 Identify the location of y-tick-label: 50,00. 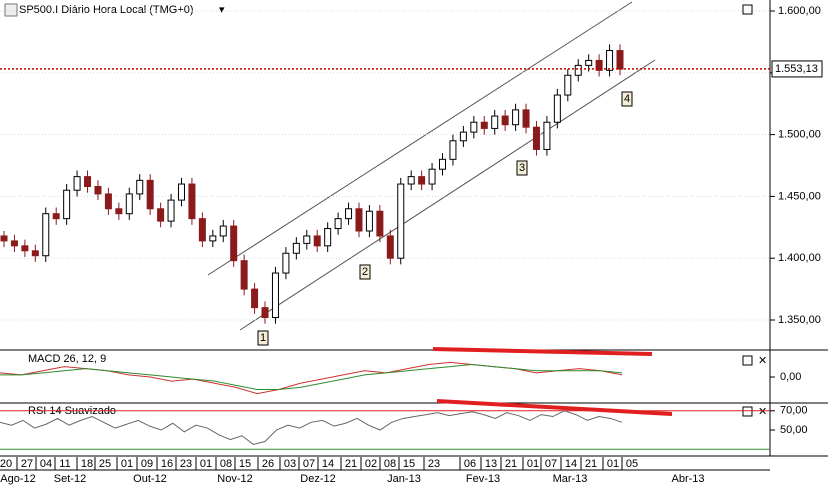
(794, 430).